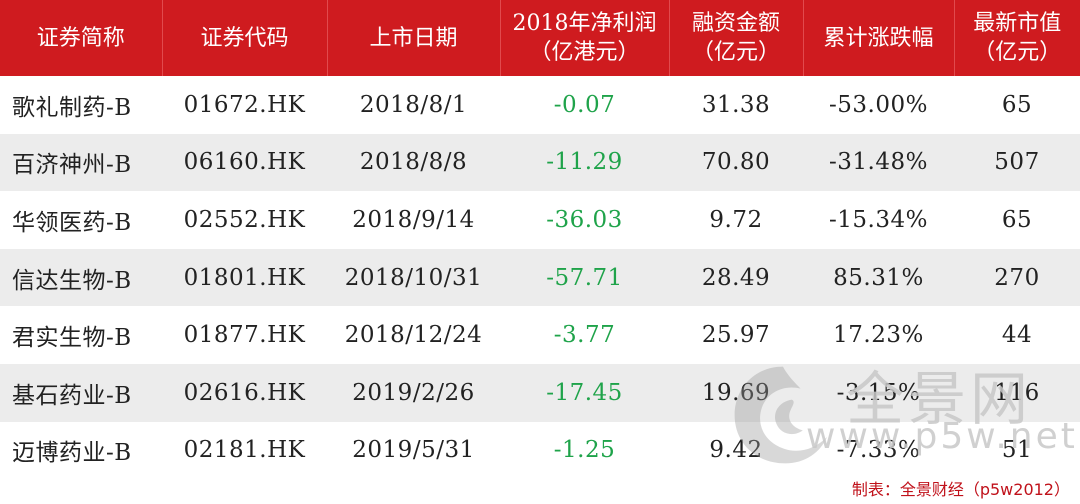  What do you see at coordinates (413, 450) in the screenshot?
I see `listing-date: 2019/5/31` at bounding box center [413, 450].